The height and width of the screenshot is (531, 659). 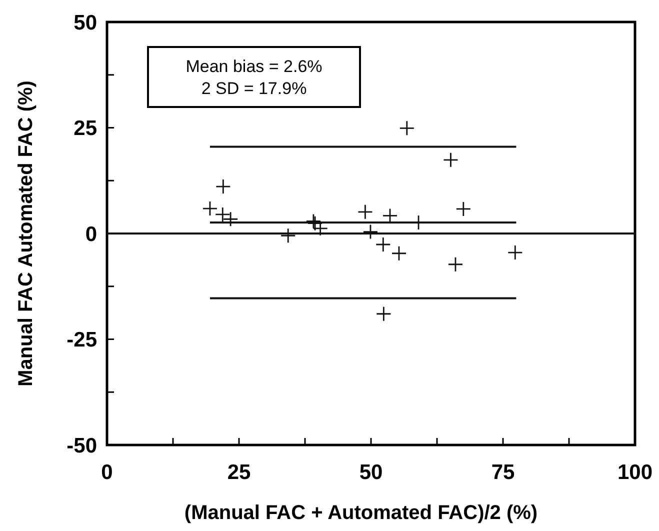 I want to click on annotation: Mean bias = 2.6% 2 SD = 17.9%, so click(x=254, y=77).